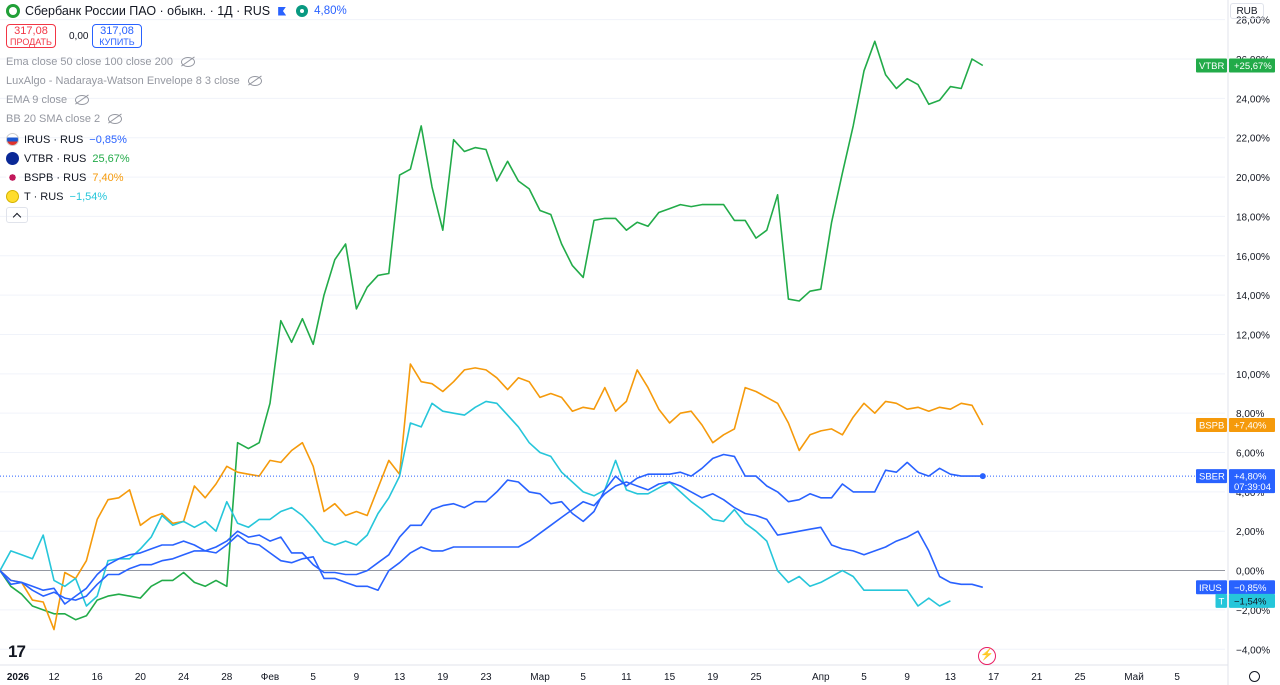  Describe the element at coordinates (17, 215) in the screenshot. I see `collapse-legend-button` at that location.